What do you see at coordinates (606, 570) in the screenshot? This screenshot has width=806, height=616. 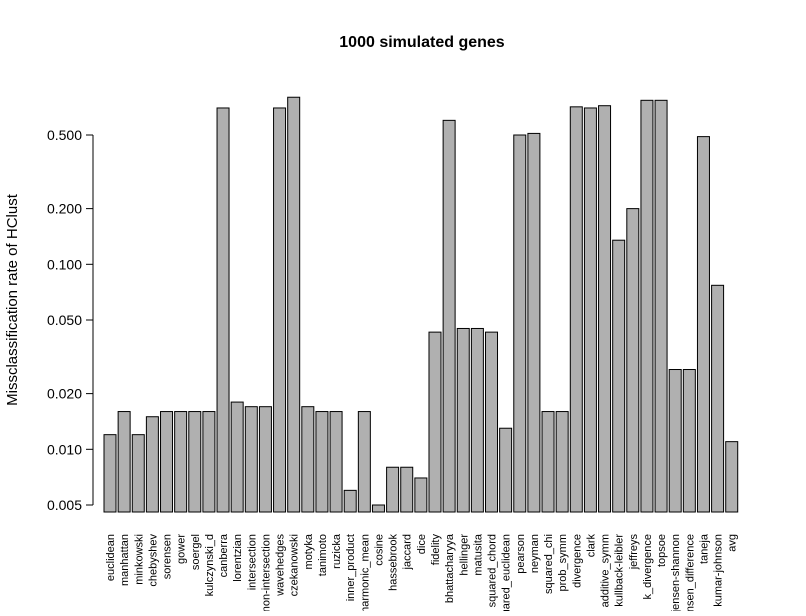 I see `x-tick-label: additive_symm` at bounding box center [606, 570].